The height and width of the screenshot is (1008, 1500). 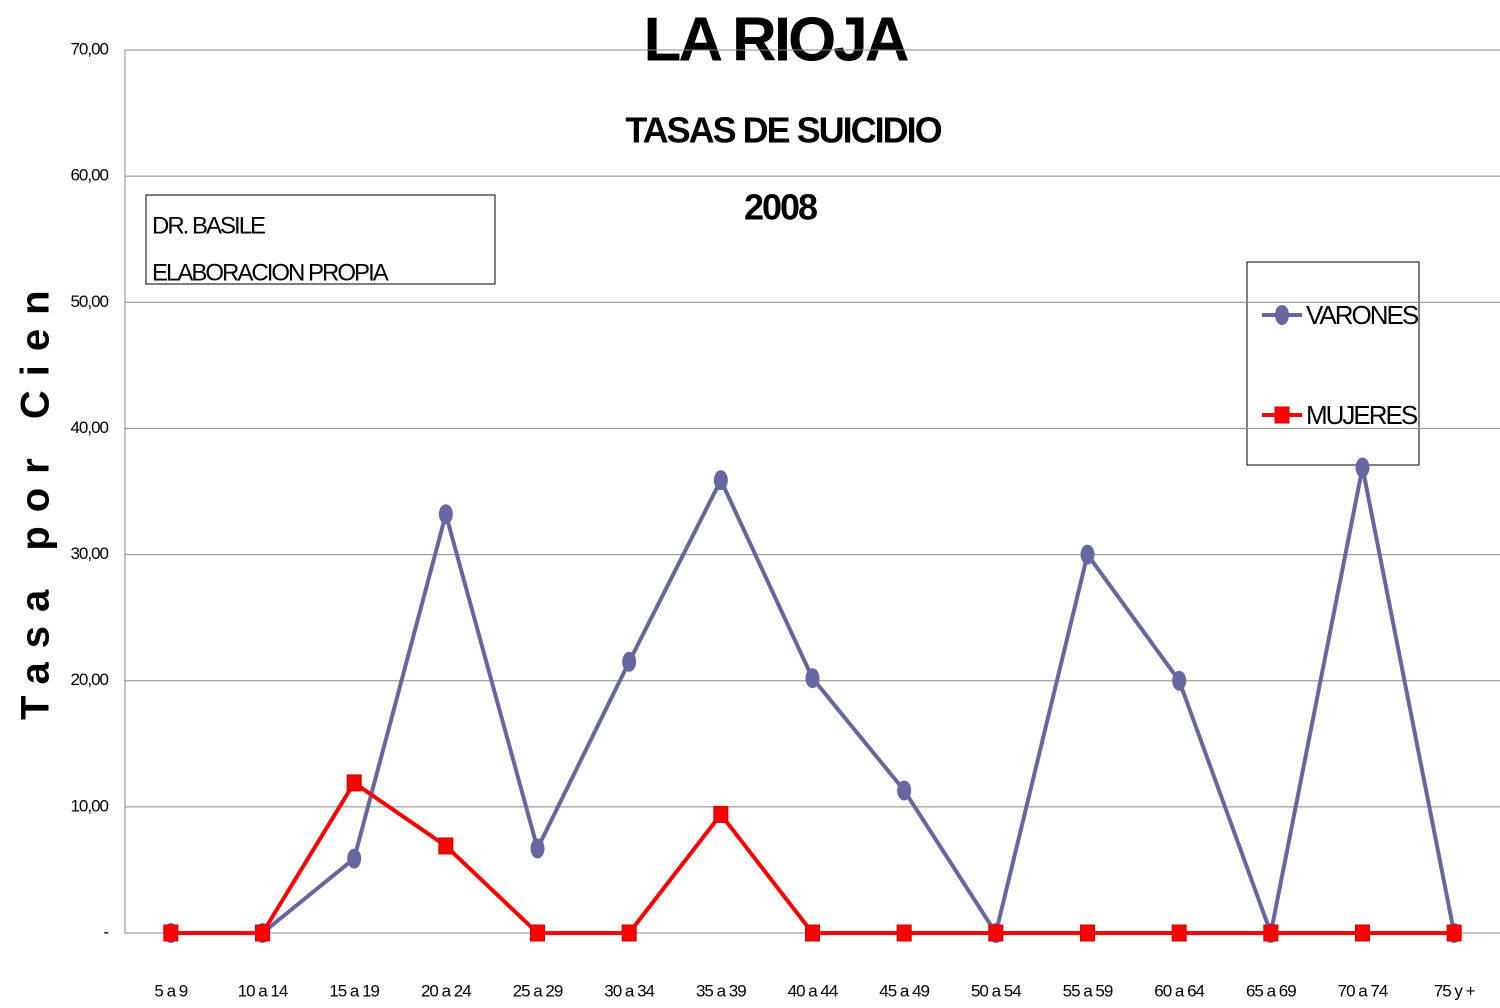 I want to click on chart-year: 2008, so click(x=780, y=207).